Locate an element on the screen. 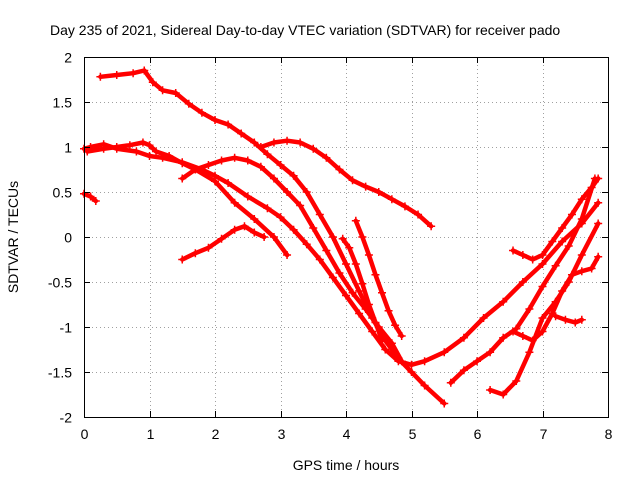 This screenshot has height=480, width=640. x-tick-label: 8 is located at coordinates (609, 434).